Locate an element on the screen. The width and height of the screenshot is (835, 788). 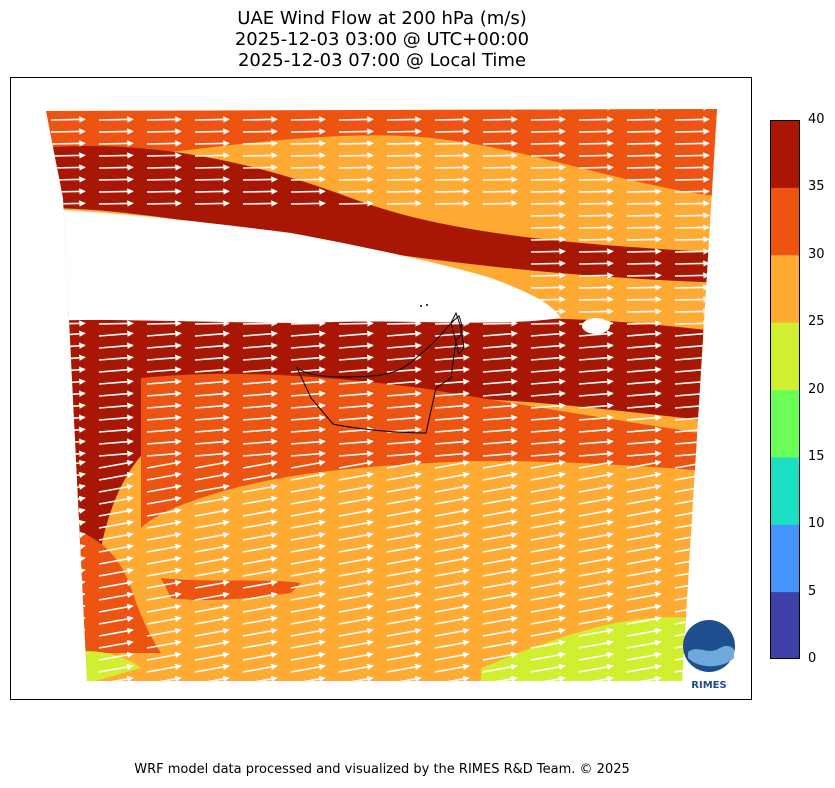
colorbar-border is located at coordinates (785, 389).